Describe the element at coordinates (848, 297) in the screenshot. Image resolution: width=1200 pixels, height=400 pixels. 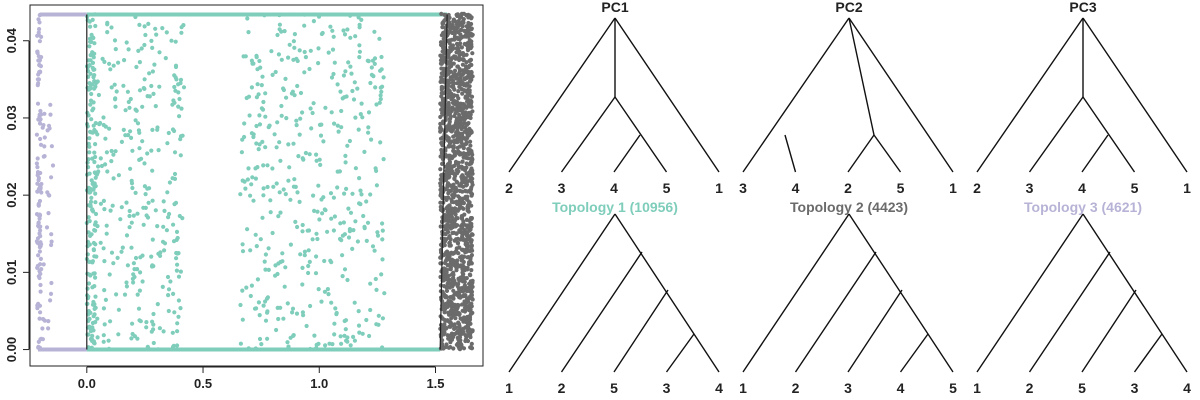
I see `topology-tree-2: Topology 2 (4423) 1 2 3 4 5` at that location.